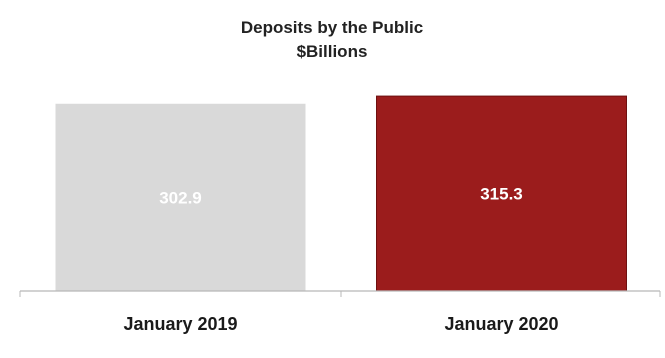 The width and height of the screenshot is (665, 358). I want to click on chart-subtitle: $Billions, so click(332, 51).